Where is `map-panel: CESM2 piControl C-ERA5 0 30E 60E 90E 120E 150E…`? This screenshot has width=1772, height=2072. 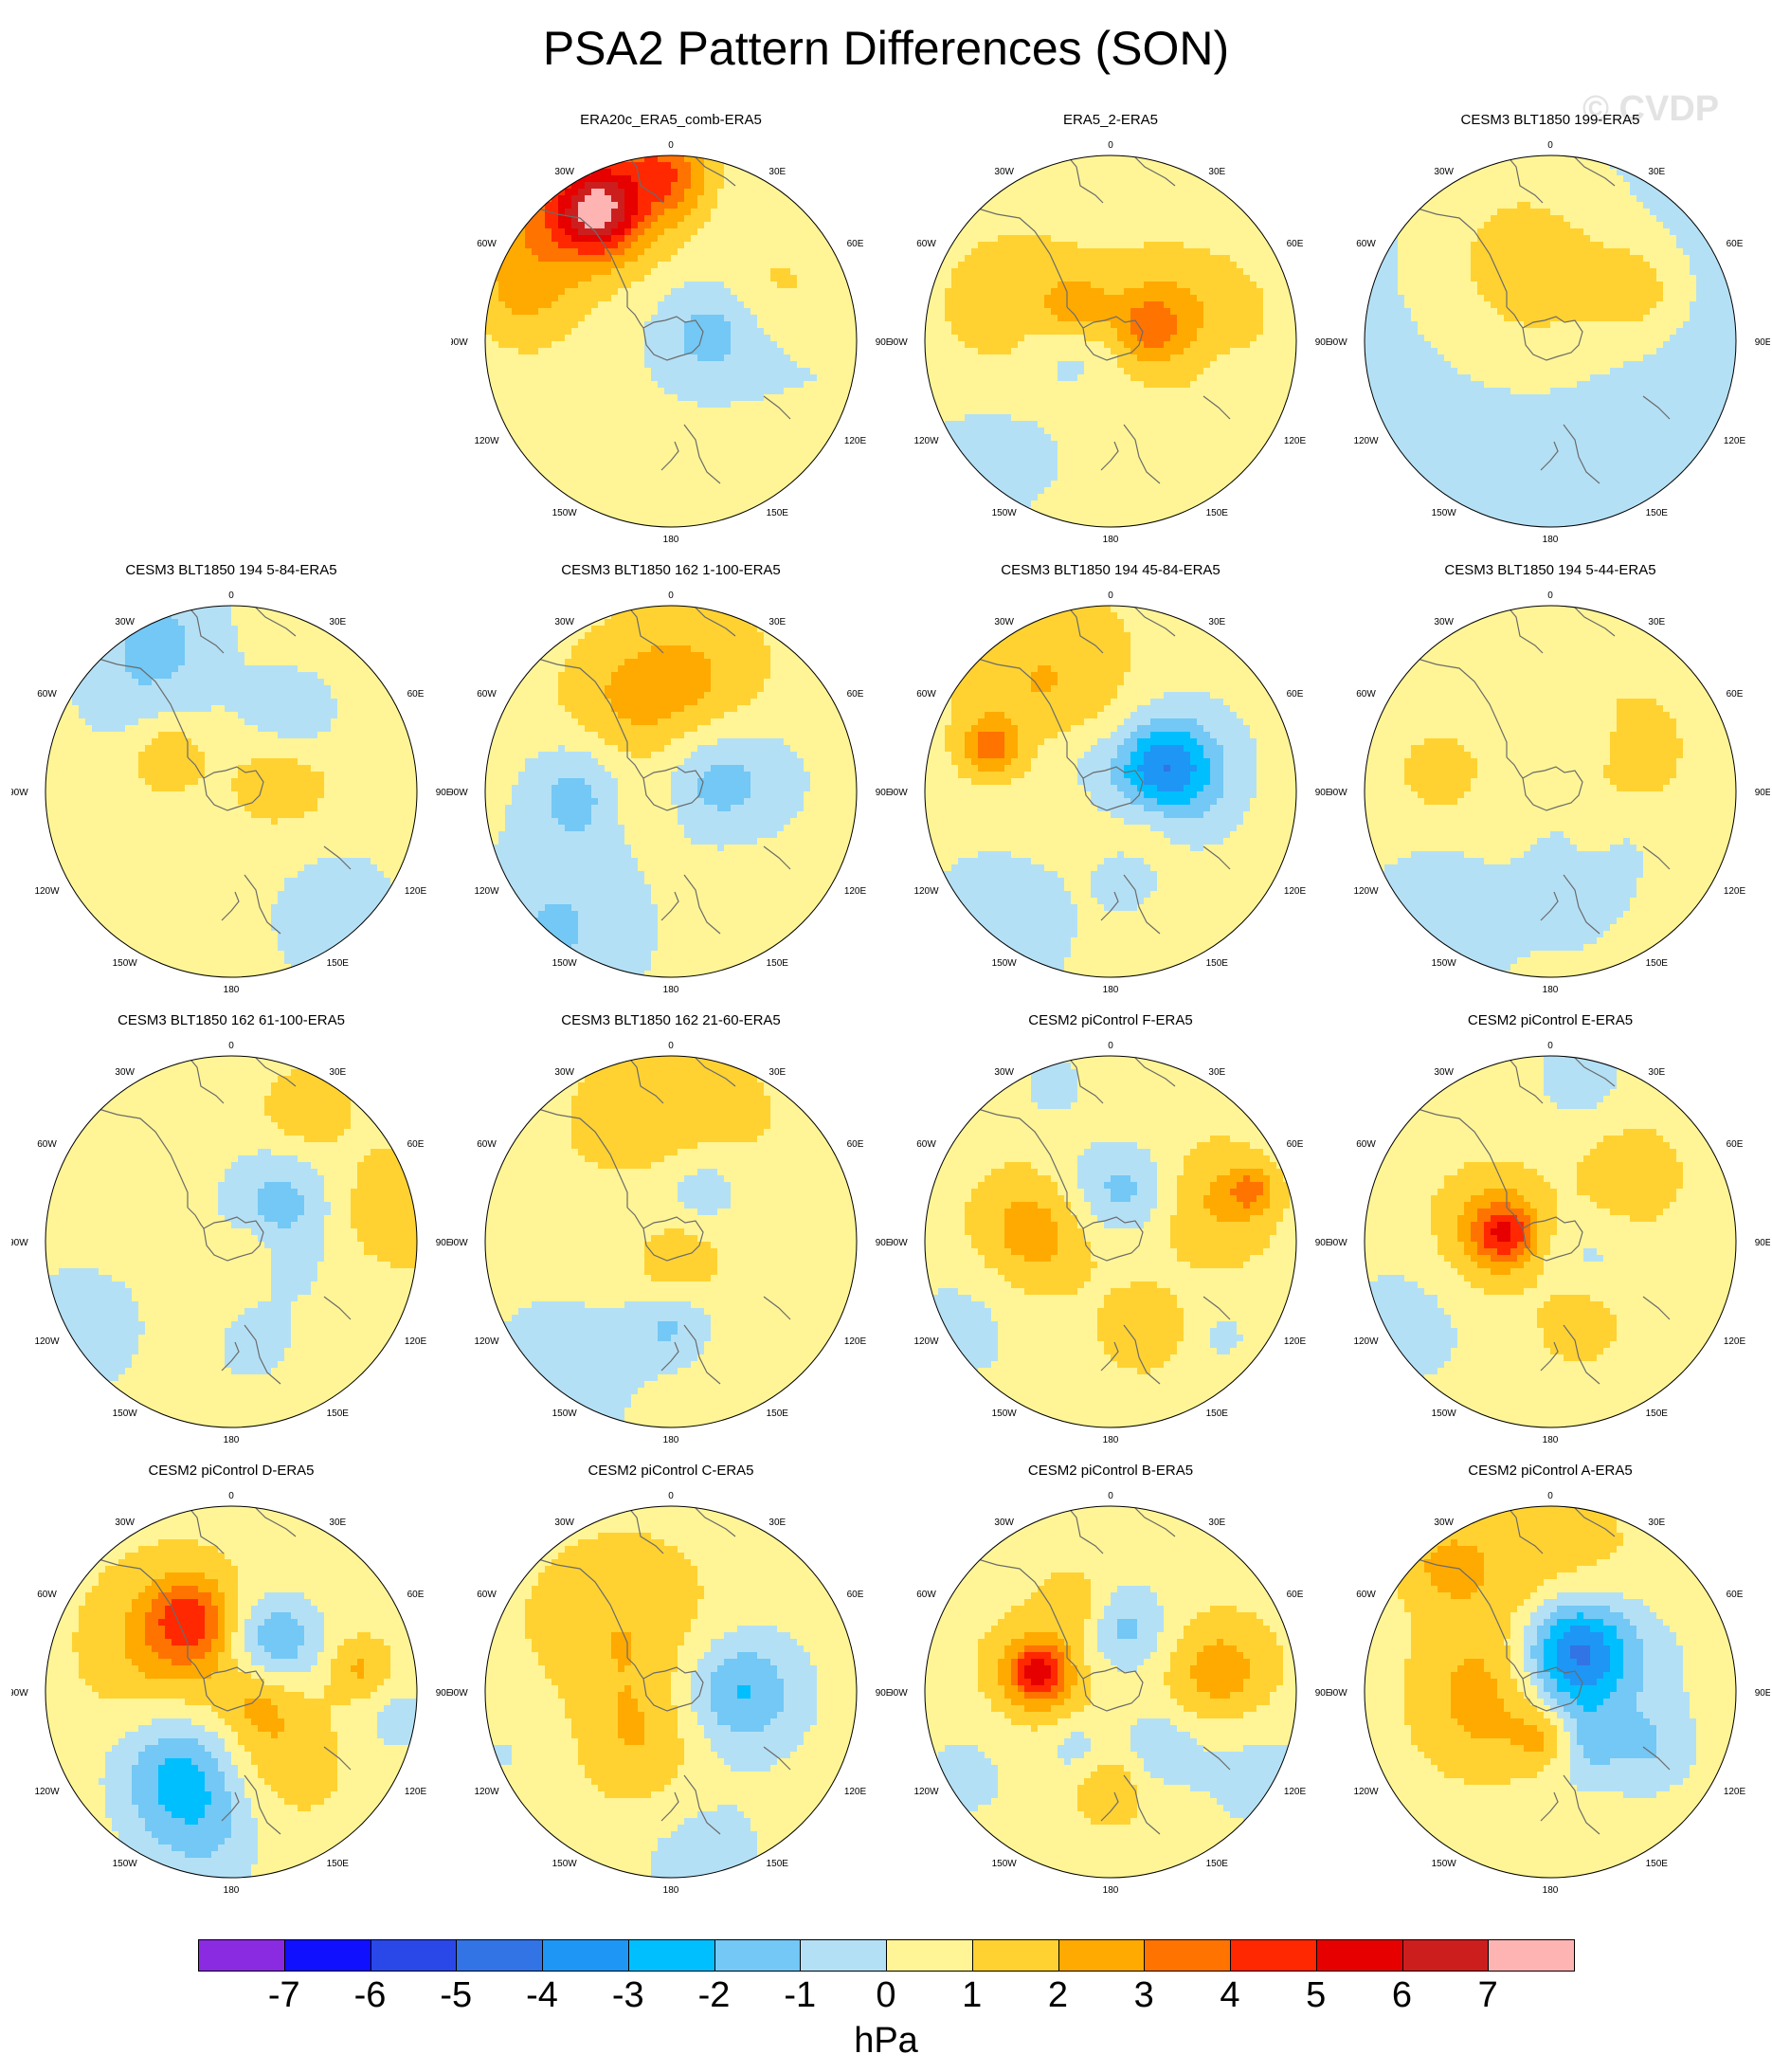 map-panel: CESM2 piControl C-ERA5 0 30E 60E 90E 120E 150E… is located at coordinates (671, 1685).